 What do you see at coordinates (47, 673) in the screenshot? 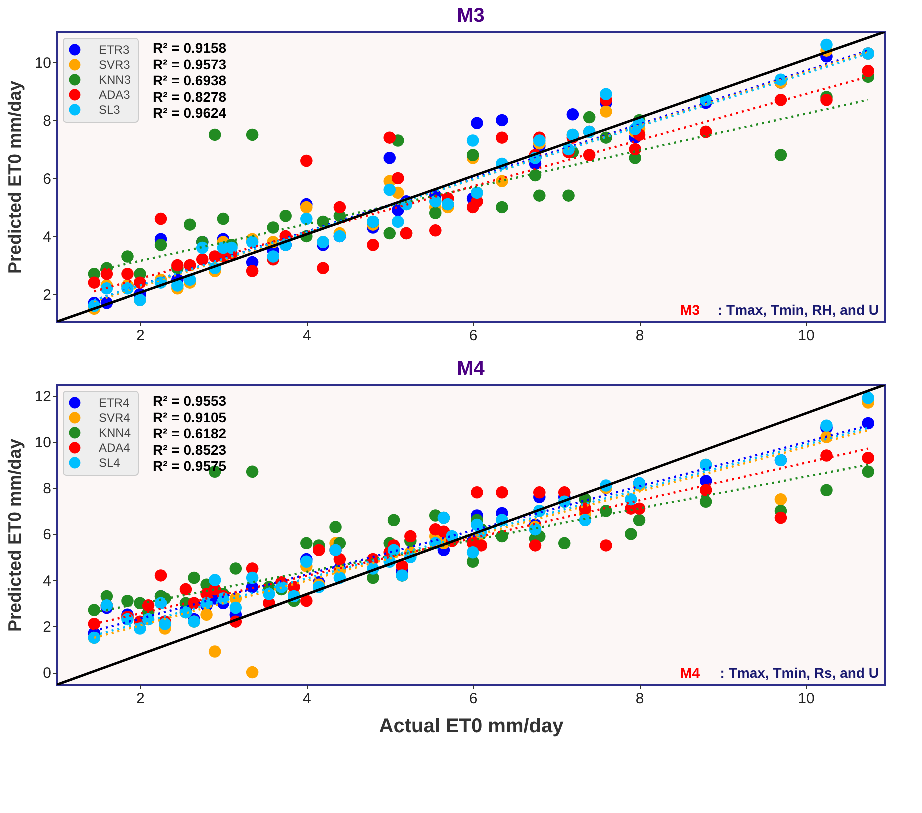
I see `y-tick-label: 0` at bounding box center [47, 673].